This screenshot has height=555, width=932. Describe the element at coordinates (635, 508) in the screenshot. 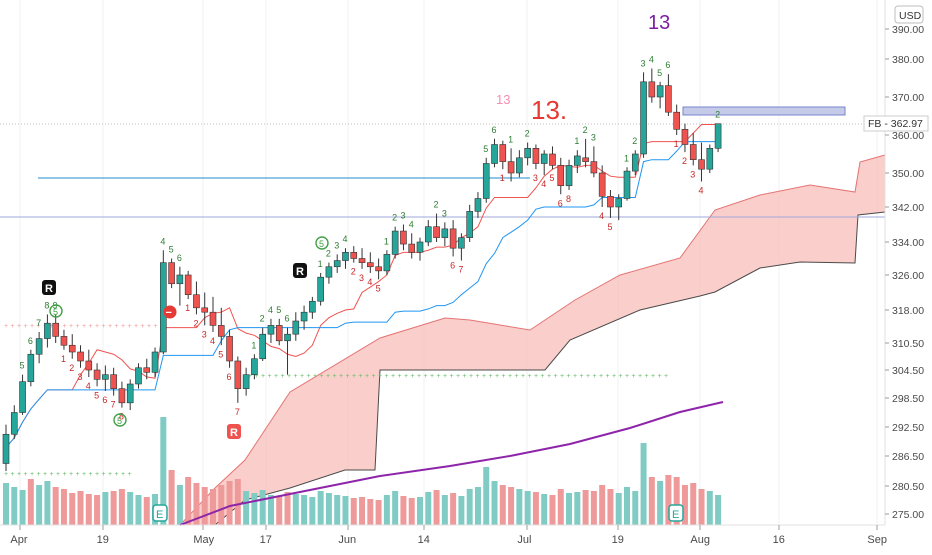

I see `volume-bar` at that location.